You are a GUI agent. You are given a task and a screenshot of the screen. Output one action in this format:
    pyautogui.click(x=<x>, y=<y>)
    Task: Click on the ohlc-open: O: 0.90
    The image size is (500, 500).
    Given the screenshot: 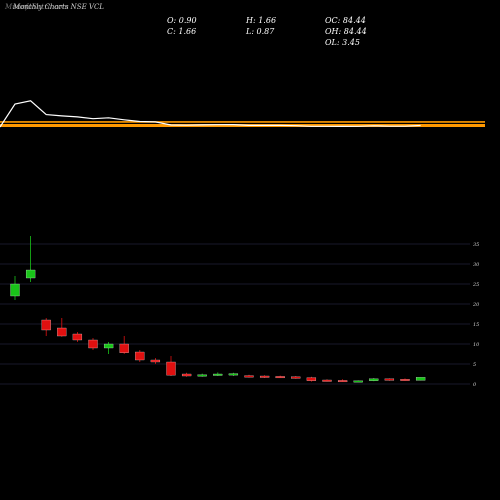 What is the action you would take?
    pyautogui.click(x=182, y=20)
    